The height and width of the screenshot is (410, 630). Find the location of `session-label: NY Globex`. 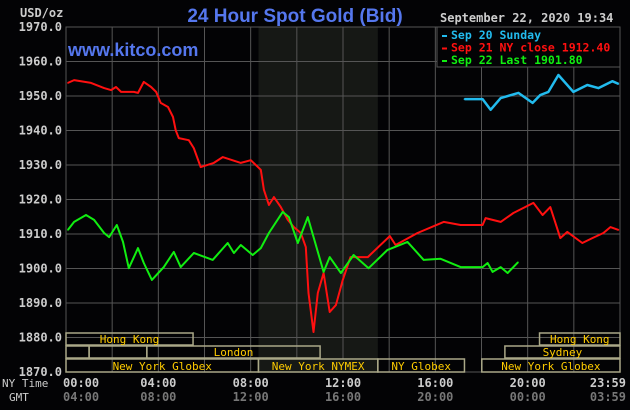

session-label: NY Globex is located at coordinates (421, 366).